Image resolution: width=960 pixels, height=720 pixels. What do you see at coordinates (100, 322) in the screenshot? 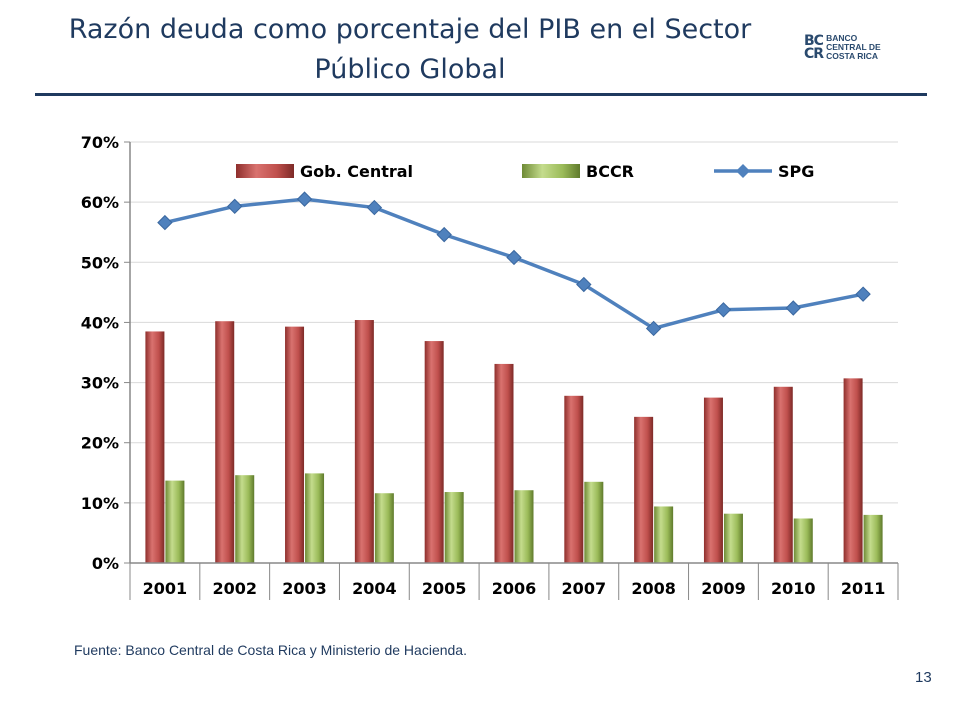
I see `y-tick-label: 40%` at bounding box center [100, 322].